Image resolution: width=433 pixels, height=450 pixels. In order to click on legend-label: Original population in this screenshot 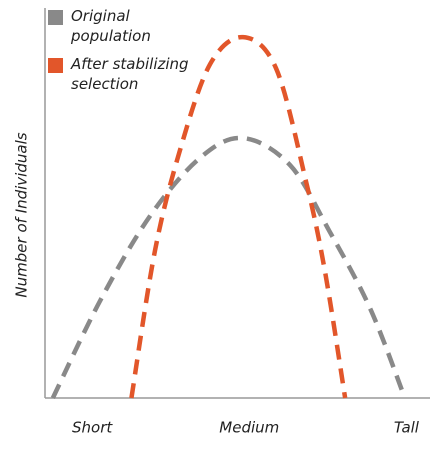, I will do `click(111, 26)`.